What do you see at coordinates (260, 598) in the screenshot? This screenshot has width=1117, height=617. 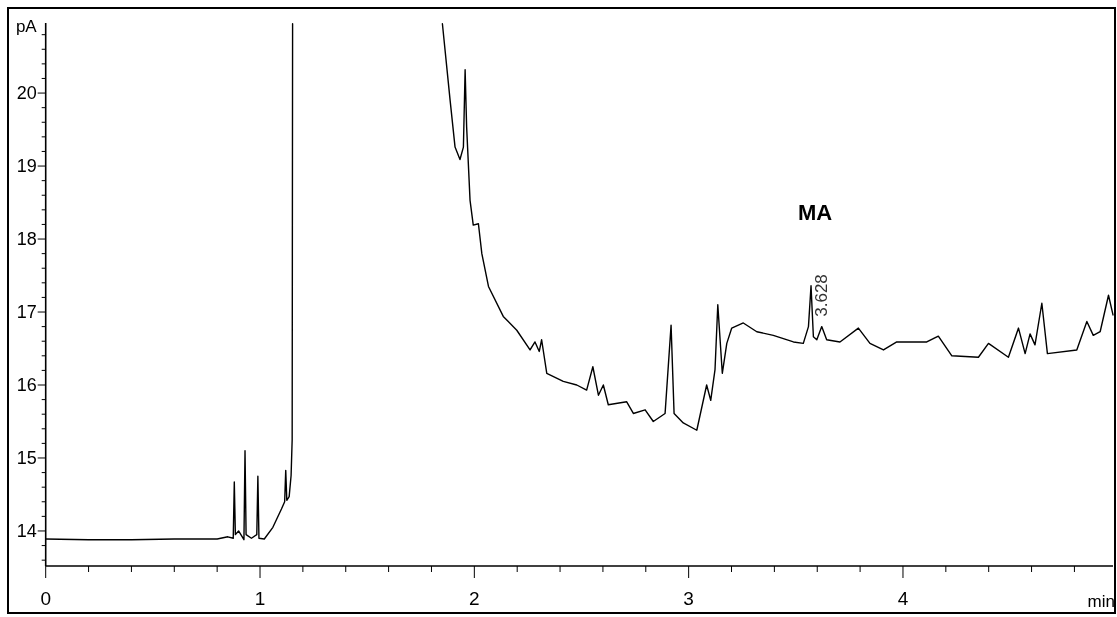 I see `x-tick-label: 1` at bounding box center [260, 598].